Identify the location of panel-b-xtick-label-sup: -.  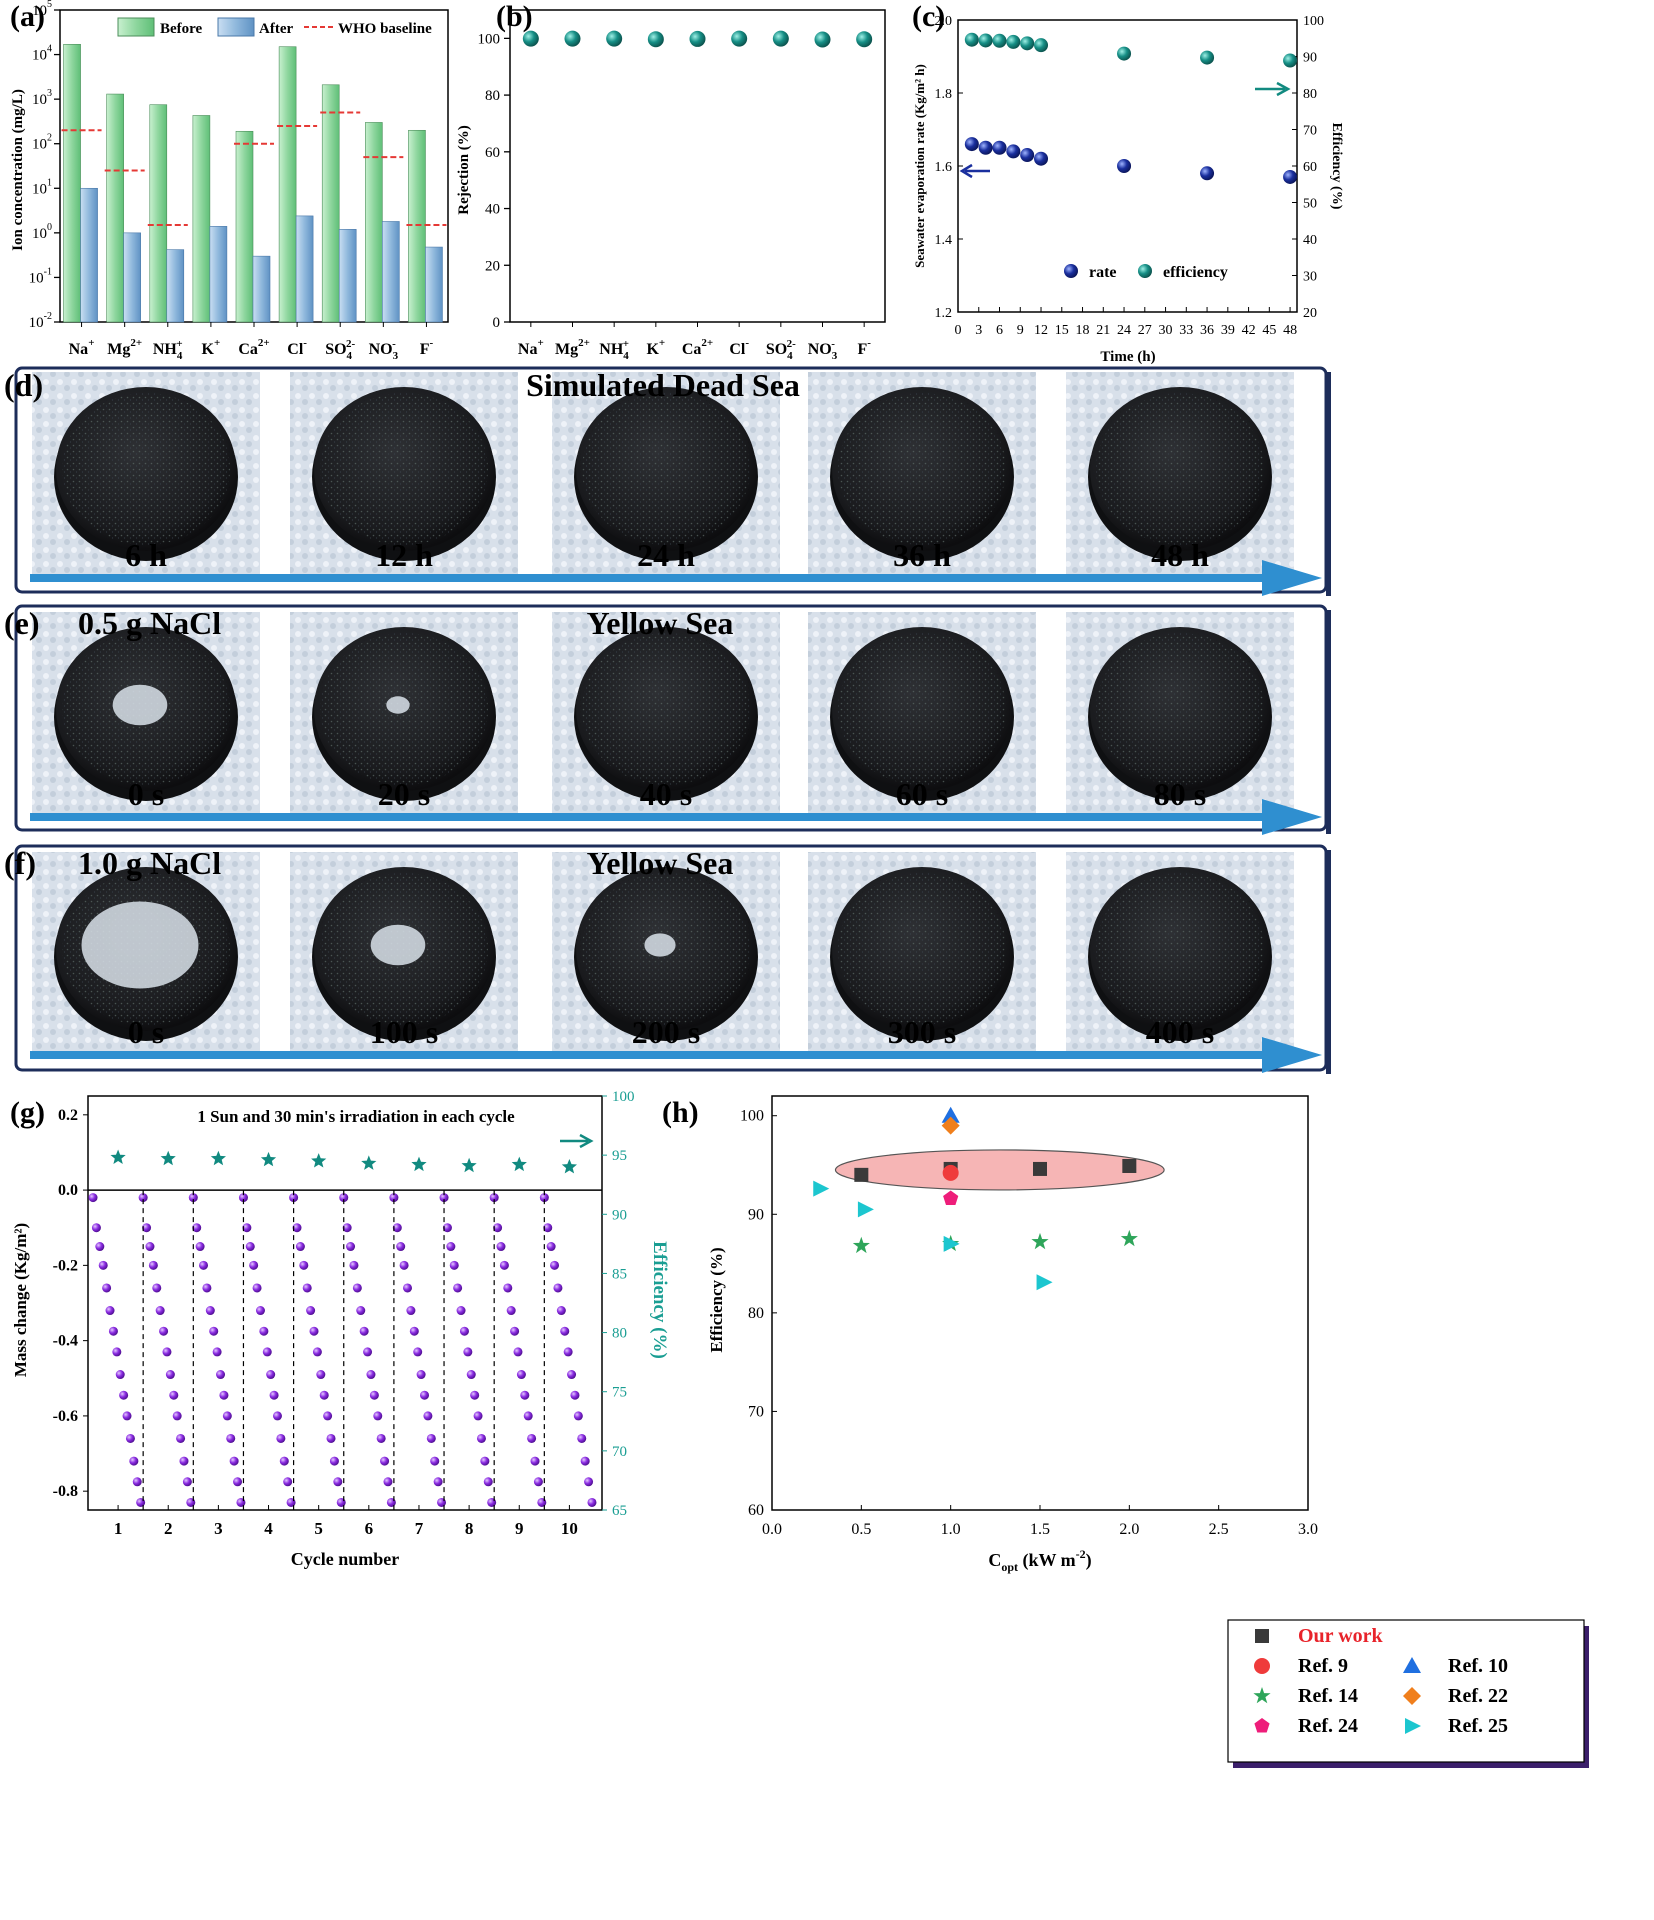
(869, 343).